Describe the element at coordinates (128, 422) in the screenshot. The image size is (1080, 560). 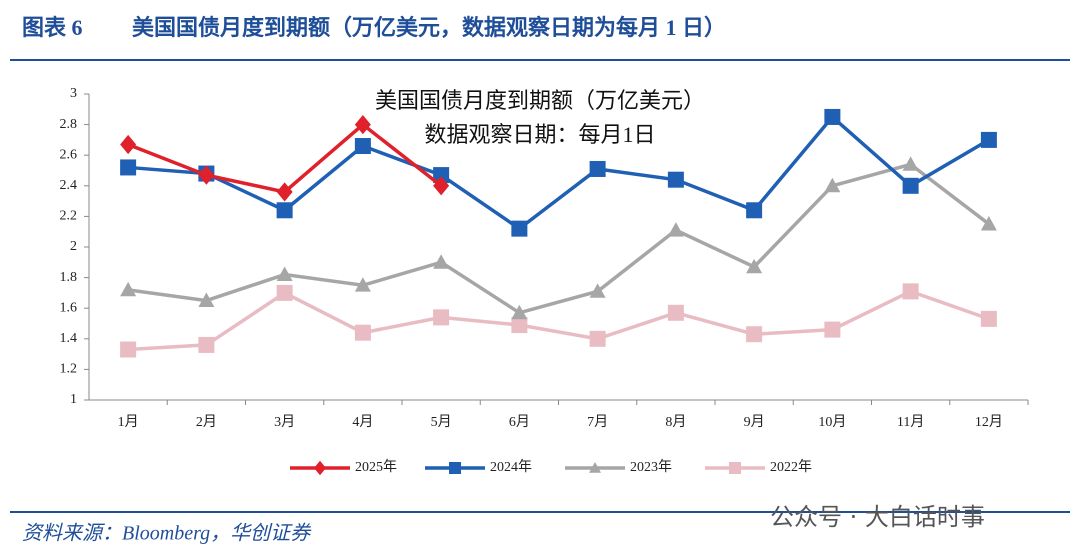
I see `x-tick-label: 1月` at that location.